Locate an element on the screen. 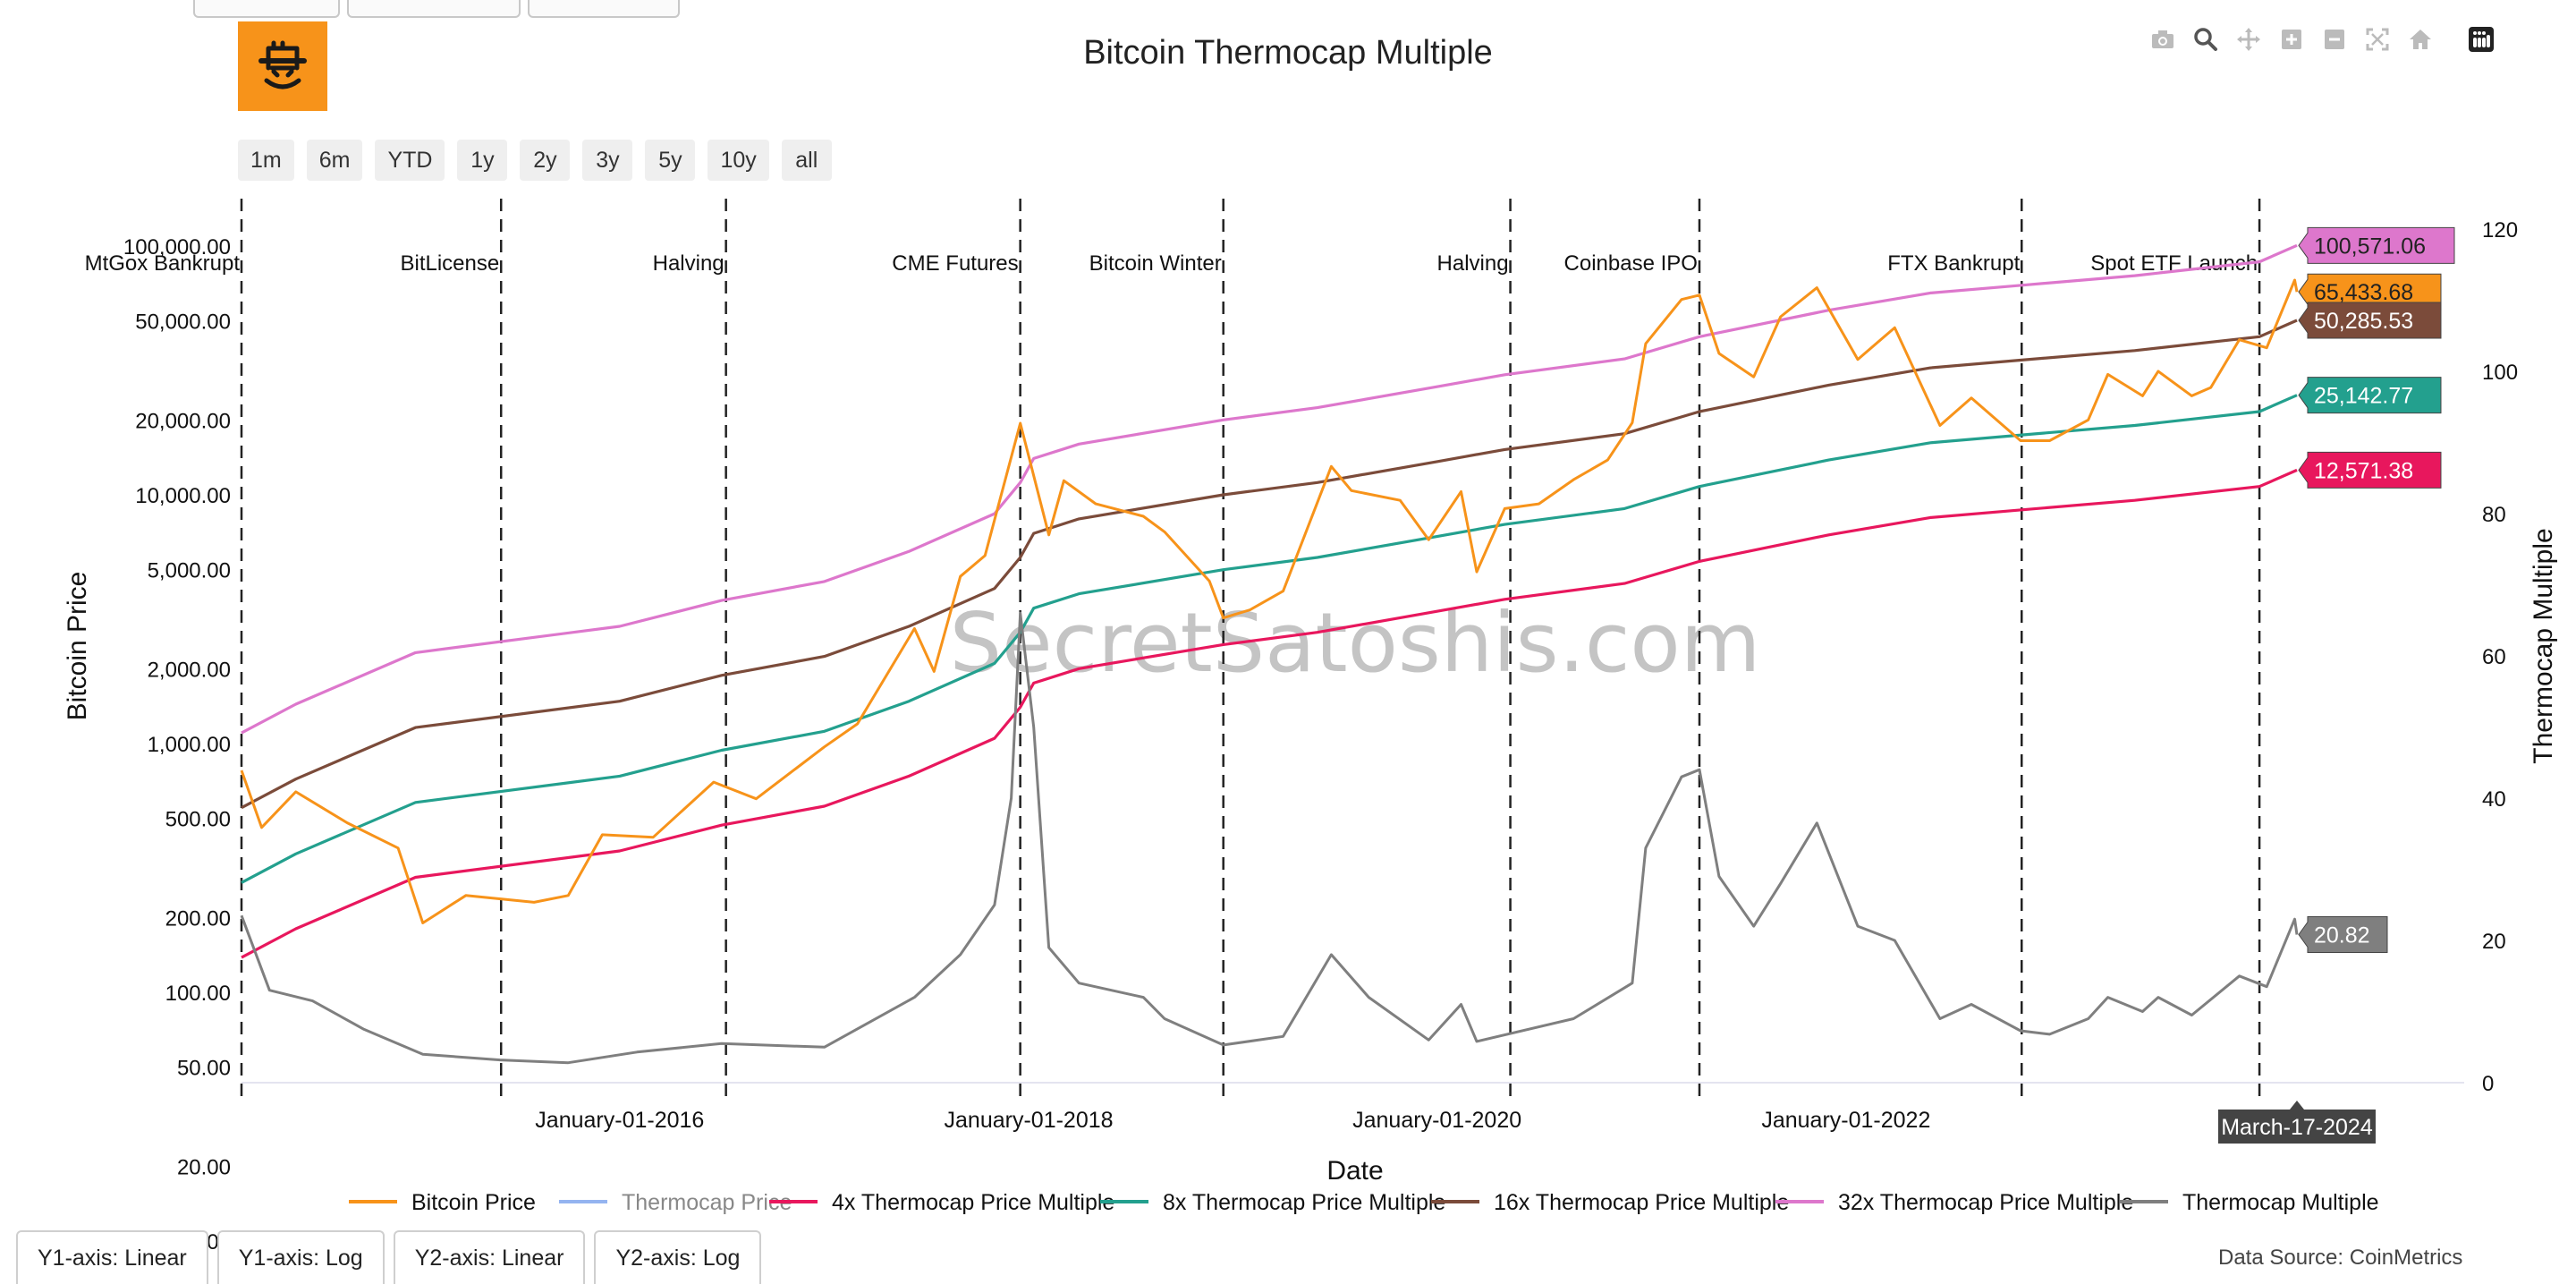 This screenshot has height=1284, width=2576. x-tick-label: January-01-2016 is located at coordinates (619, 1120).